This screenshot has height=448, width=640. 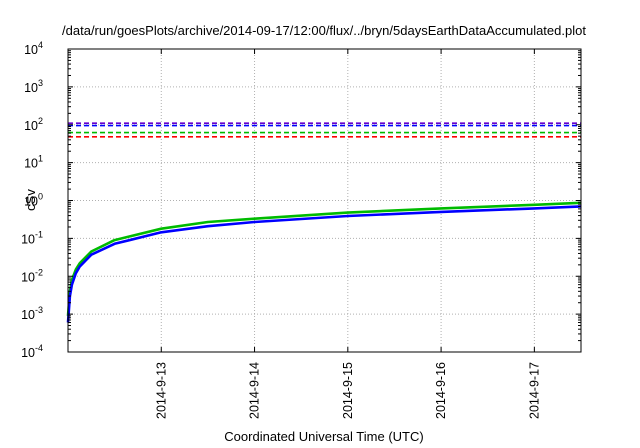 I want to click on y-tick-exponent: 0, so click(x=40, y=197).